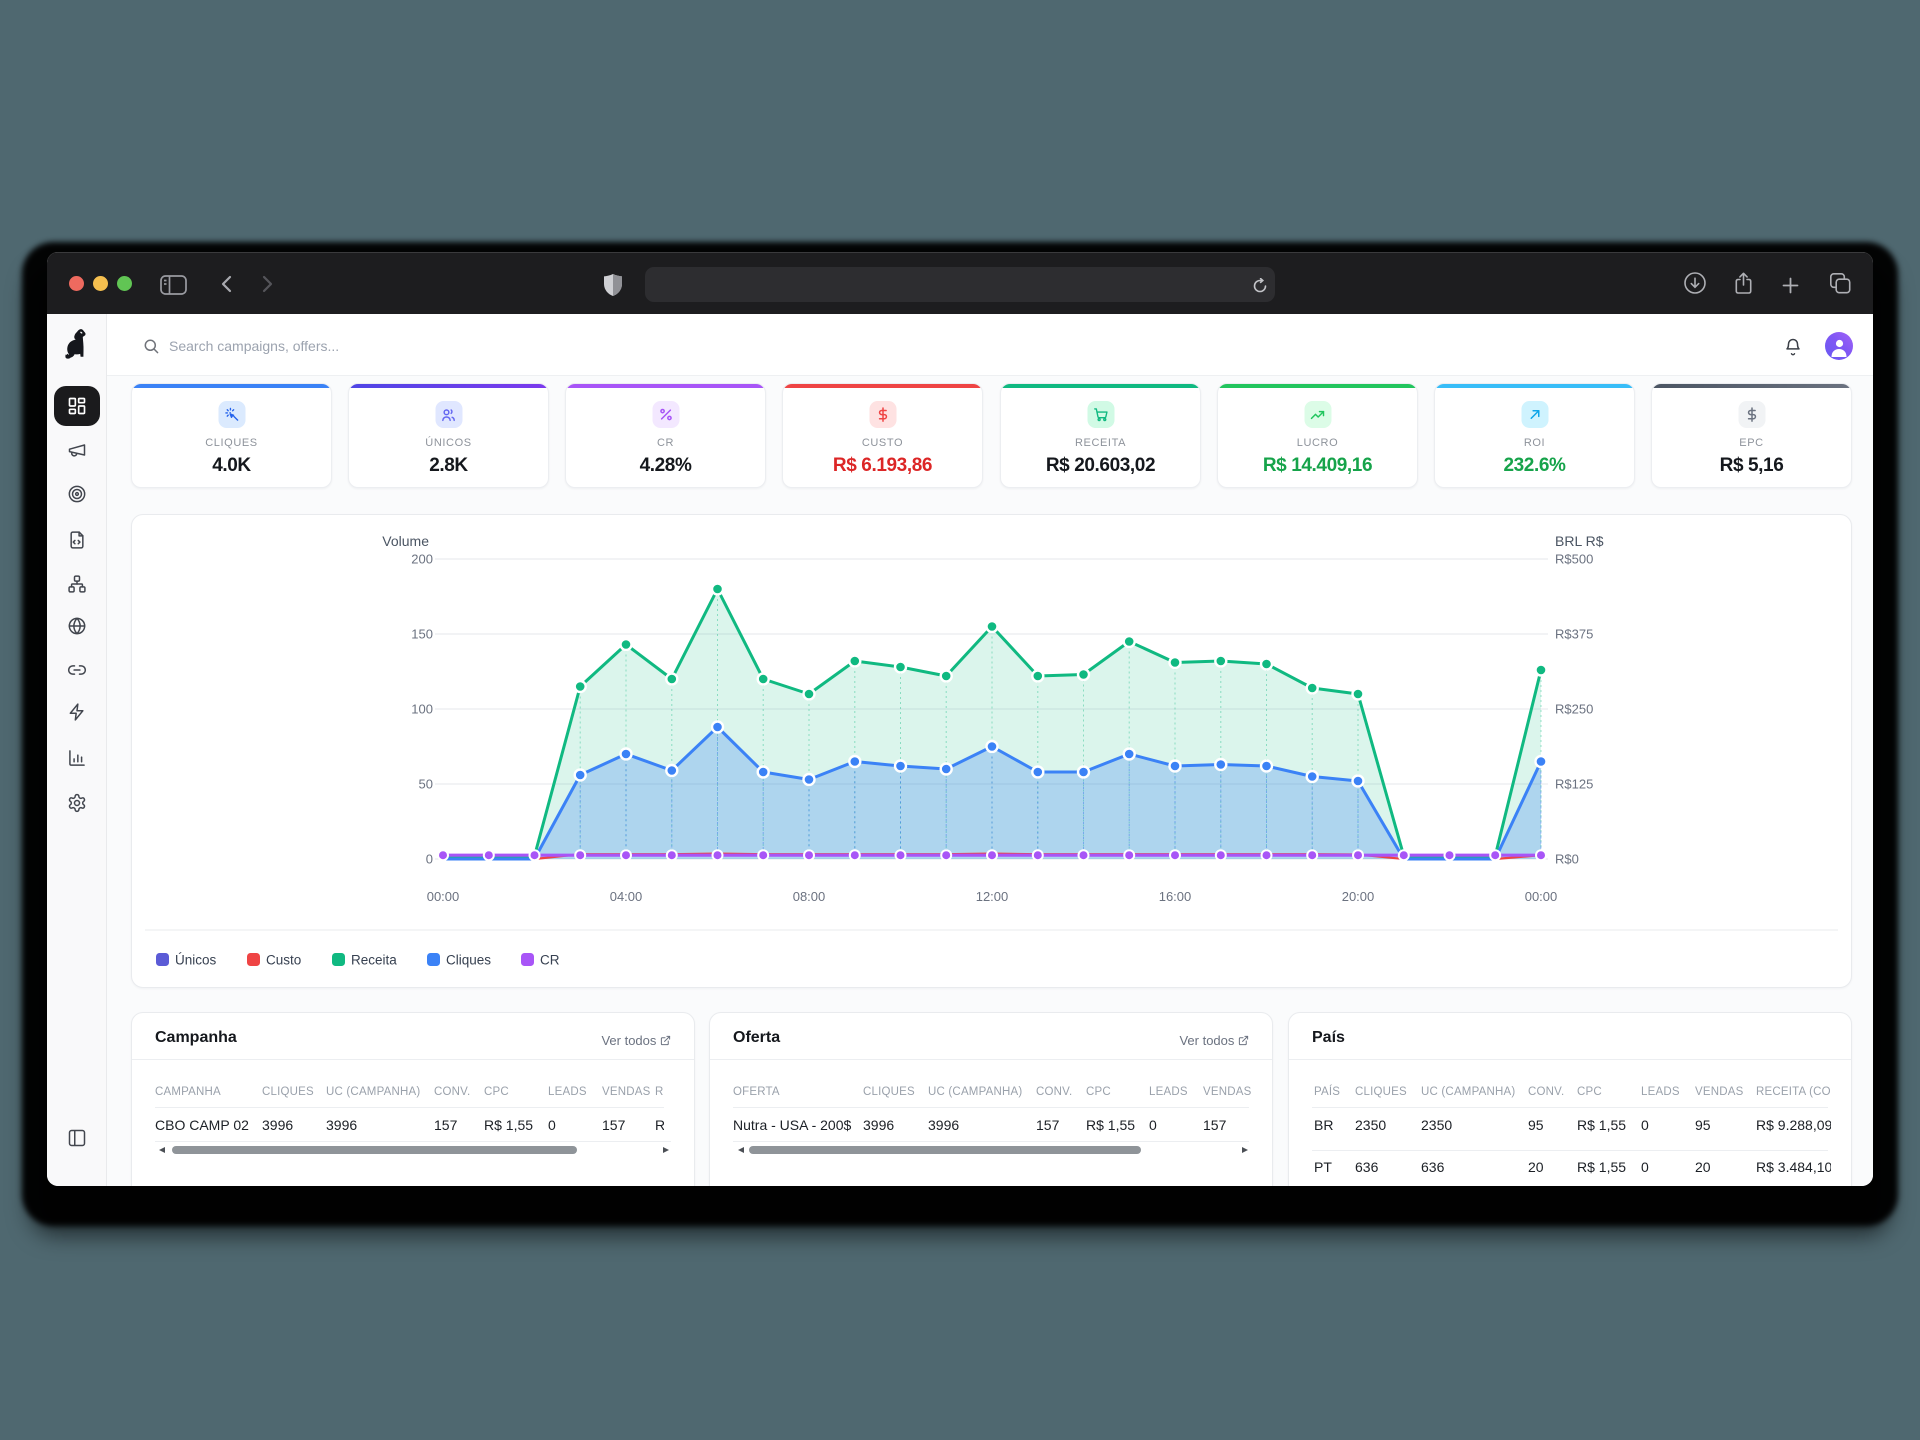 The image size is (1920, 1440). Describe the element at coordinates (405, 541) in the screenshot. I see `svg-text: Volume` at that location.